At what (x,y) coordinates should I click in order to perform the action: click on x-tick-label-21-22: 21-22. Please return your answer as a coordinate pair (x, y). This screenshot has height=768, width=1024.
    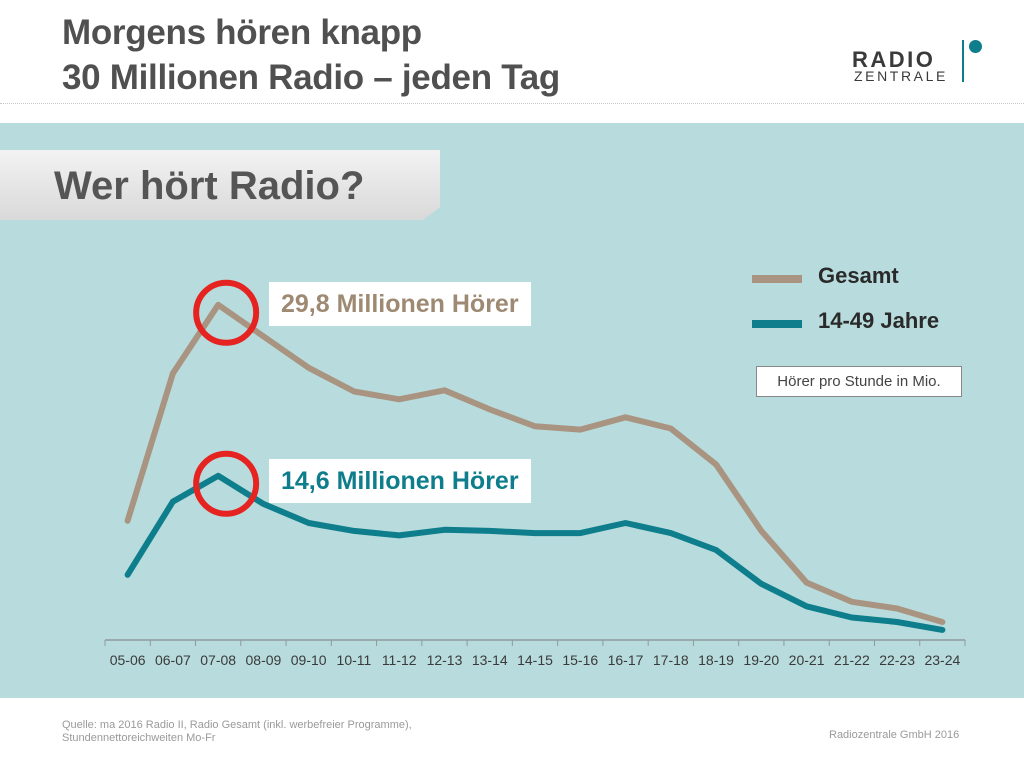
    Looking at the image, I should click on (852, 660).